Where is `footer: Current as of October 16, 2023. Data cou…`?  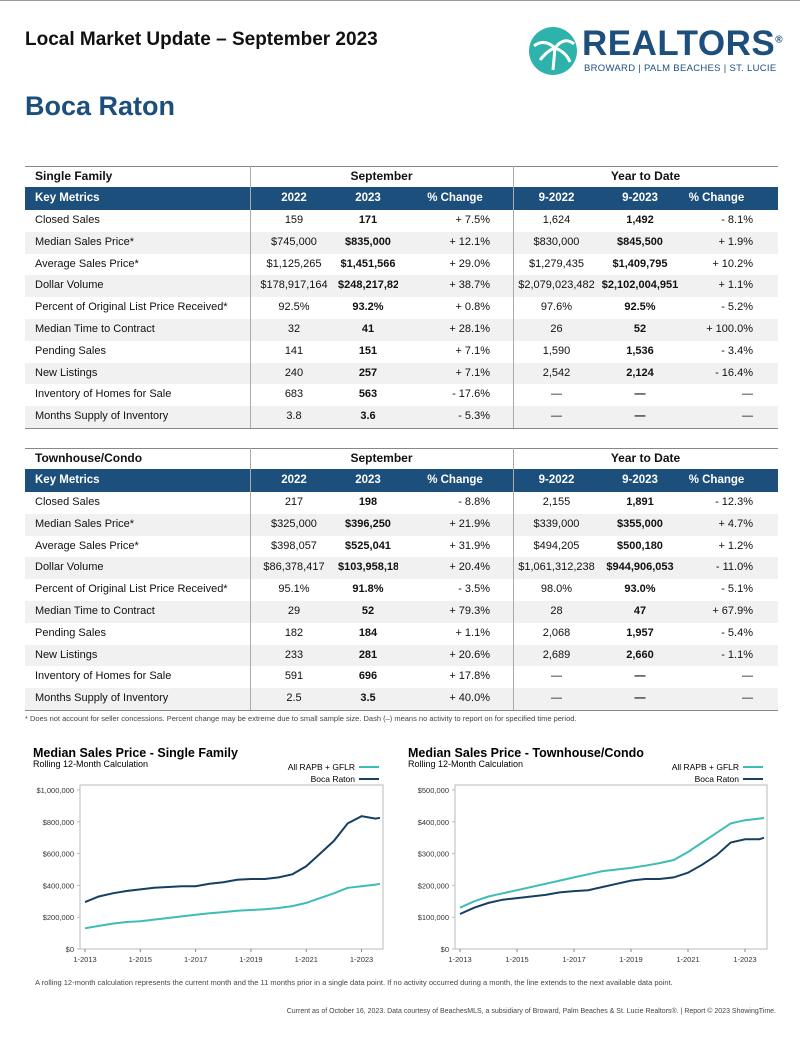 footer: Current as of October 16, 2023. Data cou… is located at coordinates (531, 1011).